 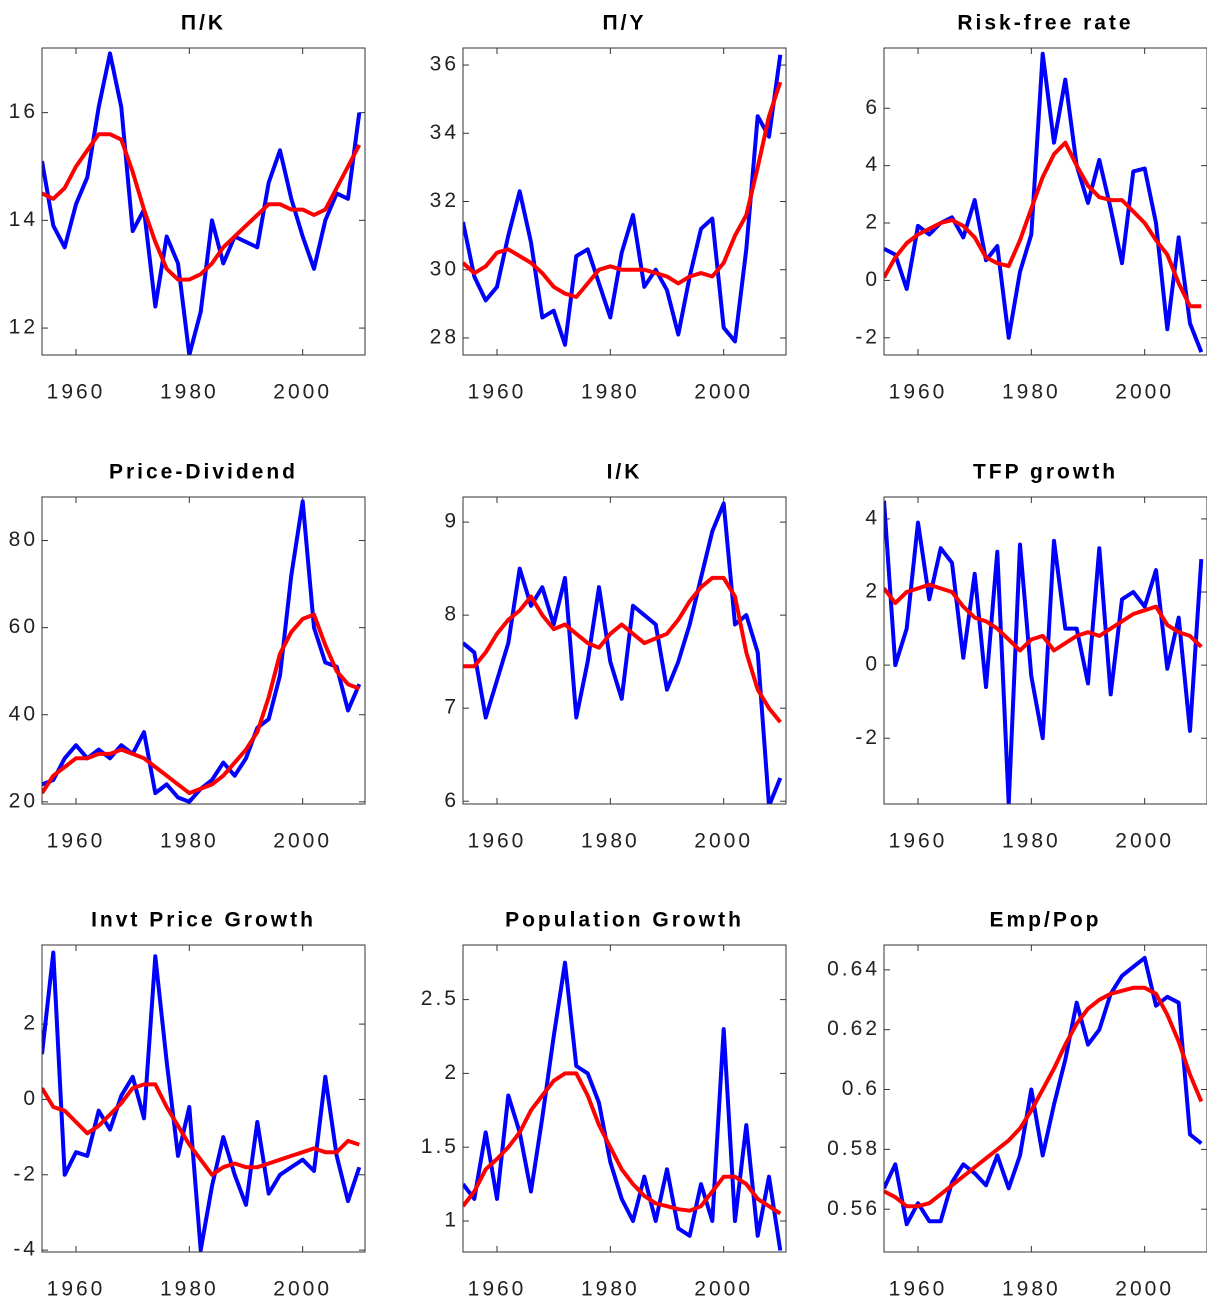 I want to click on y-tick-label: 20, so click(x=23, y=800).